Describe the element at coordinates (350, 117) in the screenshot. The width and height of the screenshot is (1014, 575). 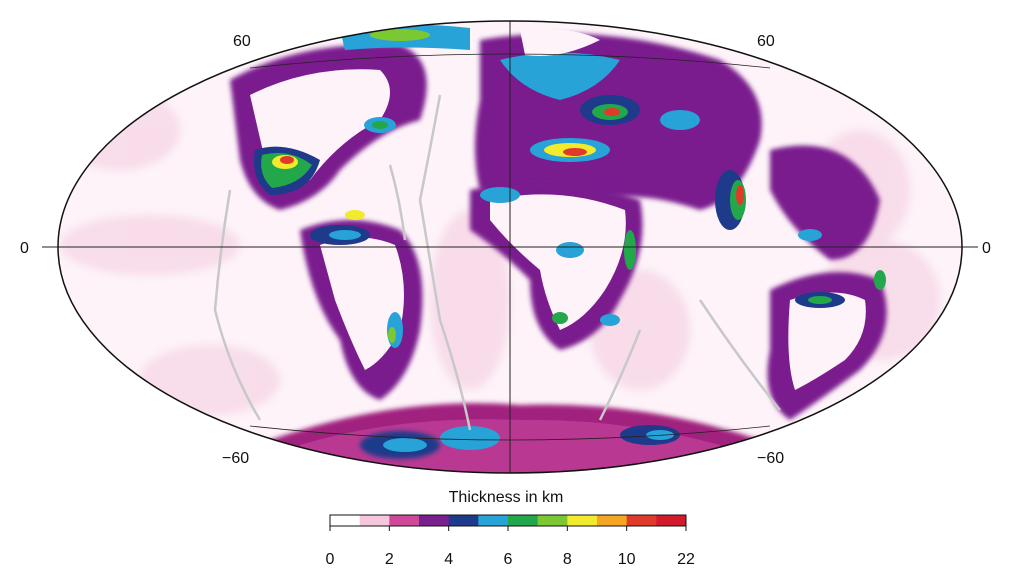
I see `north-america-basins` at that location.